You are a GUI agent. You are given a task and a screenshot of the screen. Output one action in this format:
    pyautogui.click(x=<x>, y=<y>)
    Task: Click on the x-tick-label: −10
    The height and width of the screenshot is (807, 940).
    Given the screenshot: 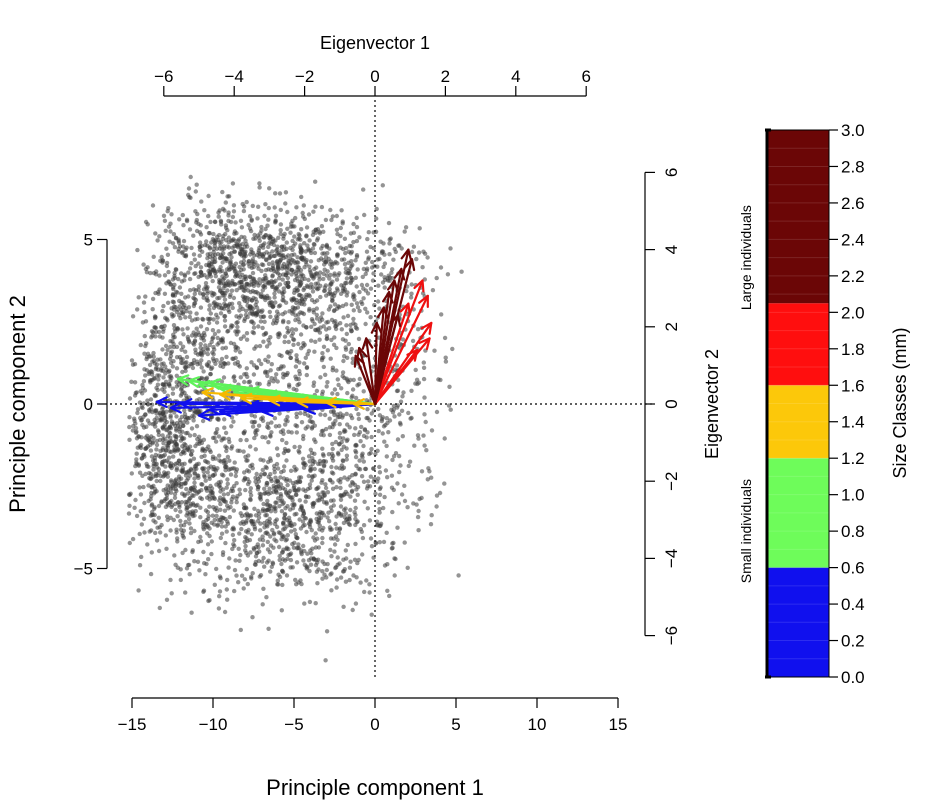 What is the action you would take?
    pyautogui.click(x=213, y=724)
    